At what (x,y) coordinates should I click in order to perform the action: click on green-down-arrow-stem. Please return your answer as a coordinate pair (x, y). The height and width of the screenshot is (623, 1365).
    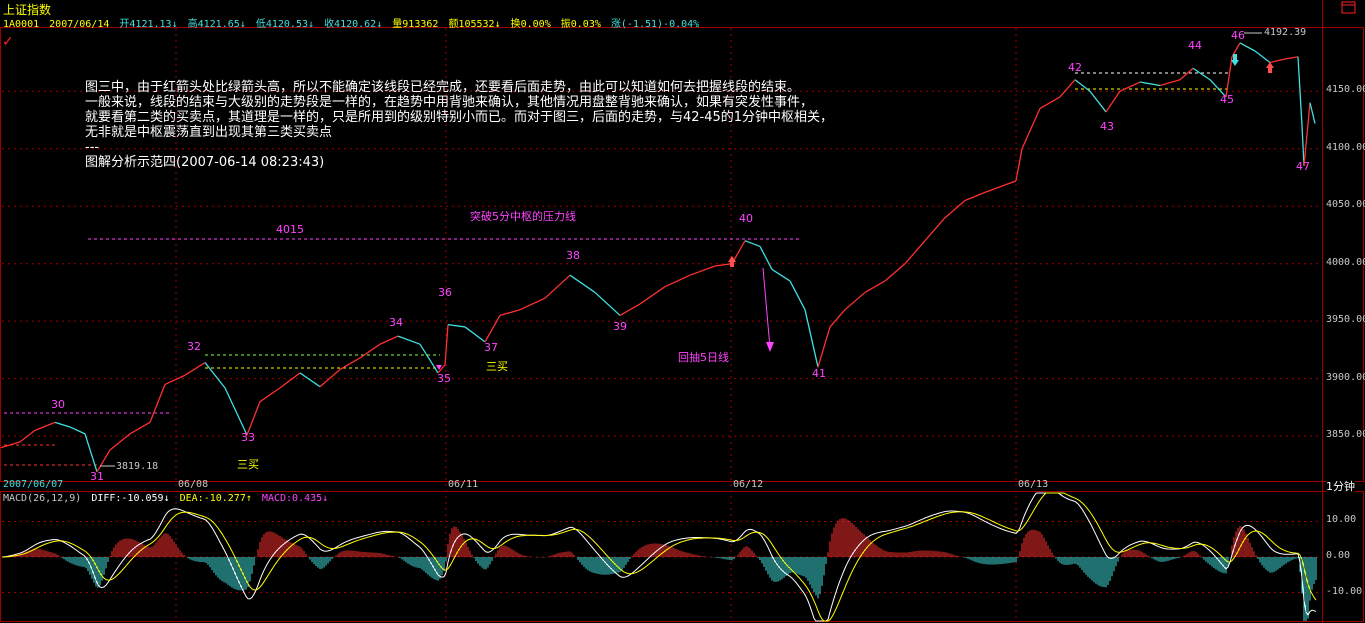
    Looking at the image, I should click on (1235, 57).